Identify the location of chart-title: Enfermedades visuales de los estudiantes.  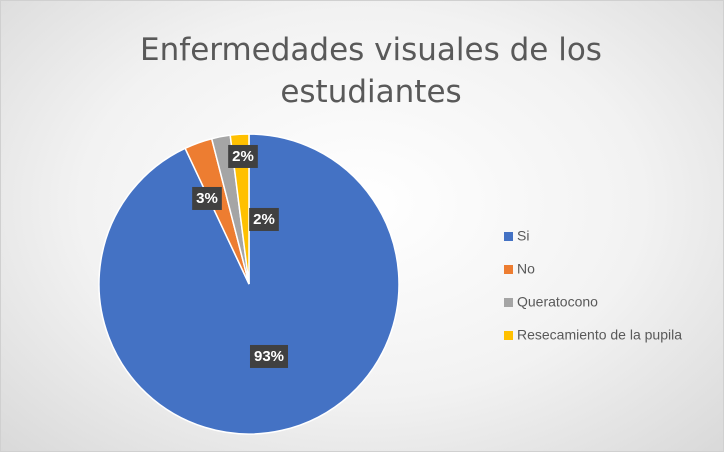
(371, 71).